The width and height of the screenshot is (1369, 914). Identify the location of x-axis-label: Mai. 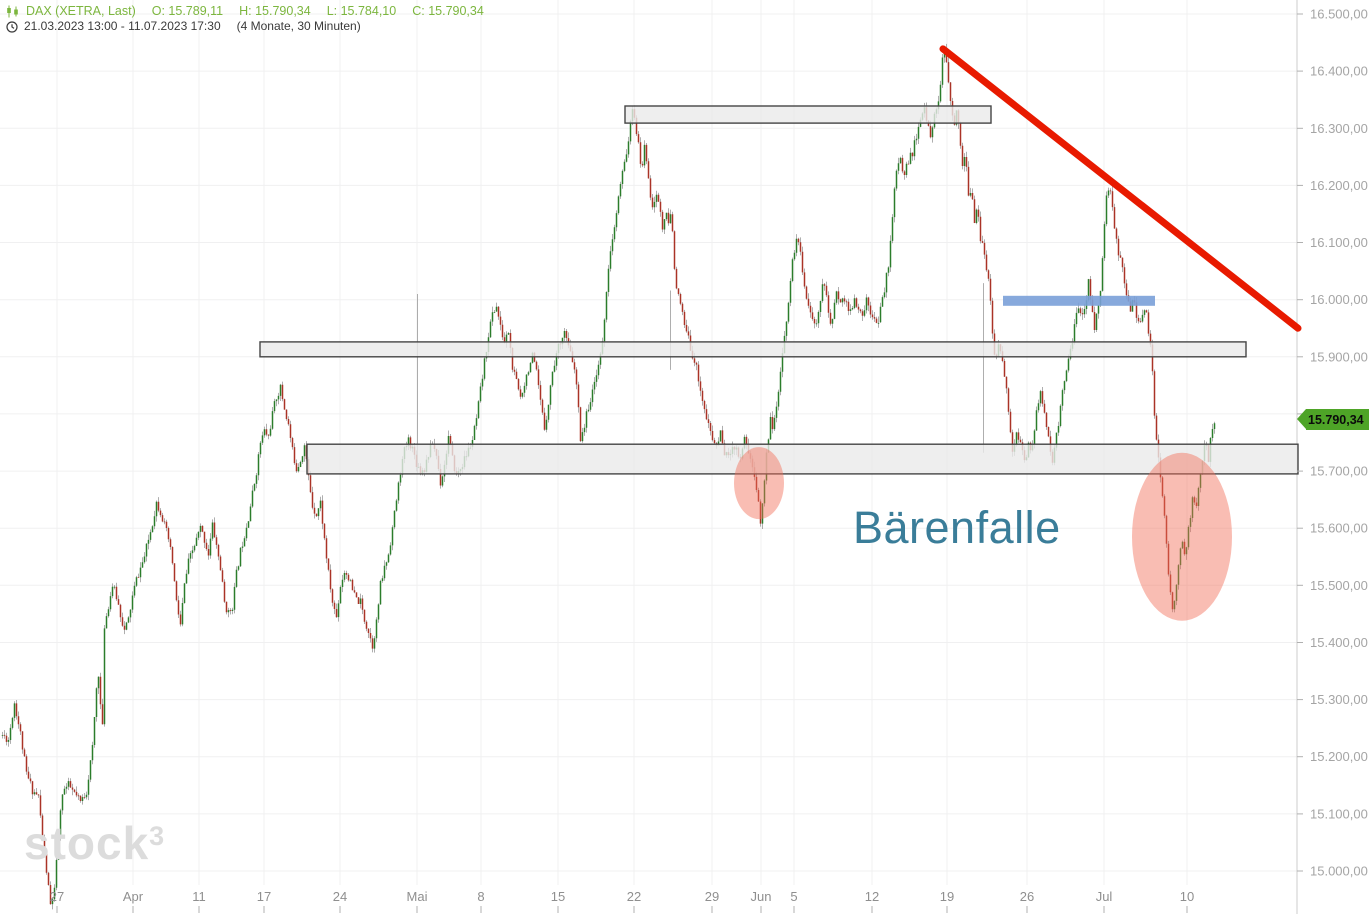
(417, 896).